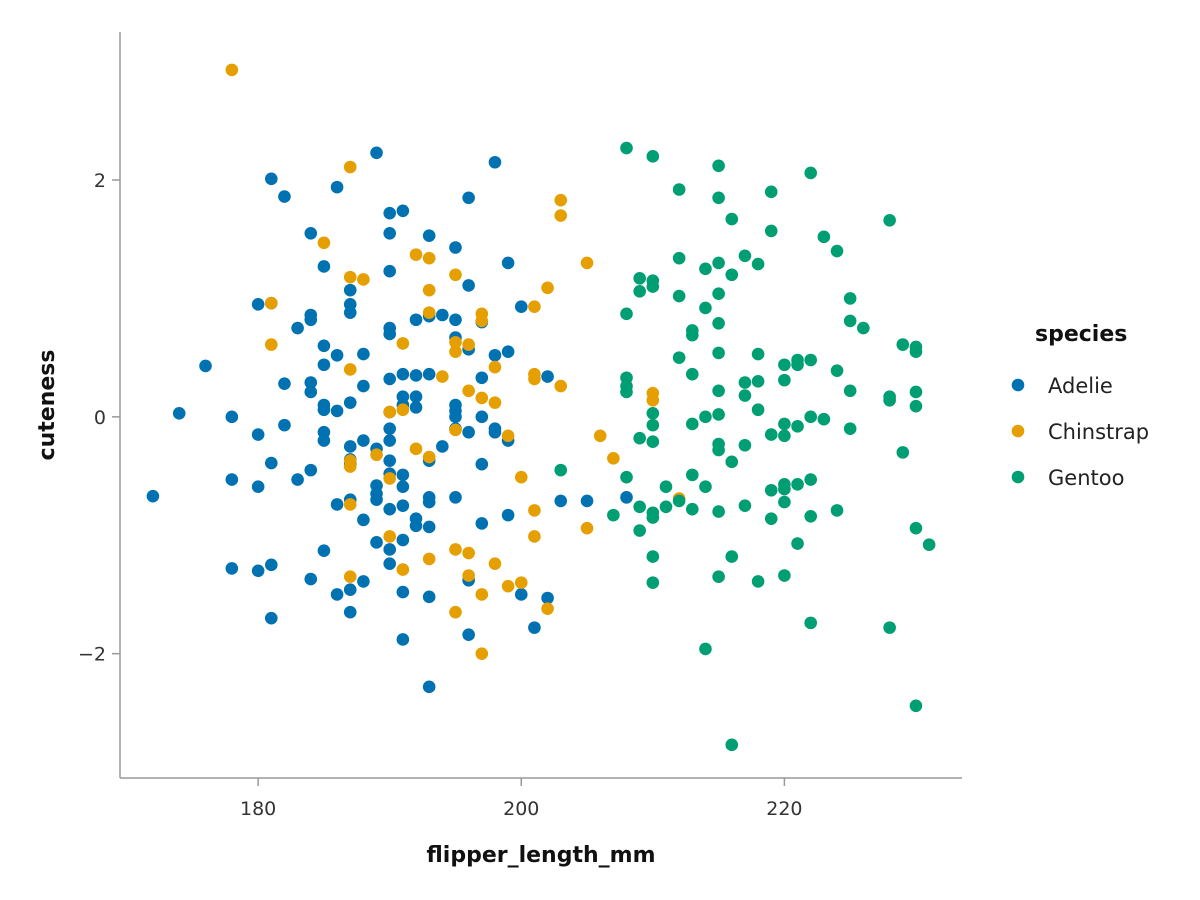  Describe the element at coordinates (540, 855) in the screenshot. I see `x-axis-title: flipper_length_mm` at that location.